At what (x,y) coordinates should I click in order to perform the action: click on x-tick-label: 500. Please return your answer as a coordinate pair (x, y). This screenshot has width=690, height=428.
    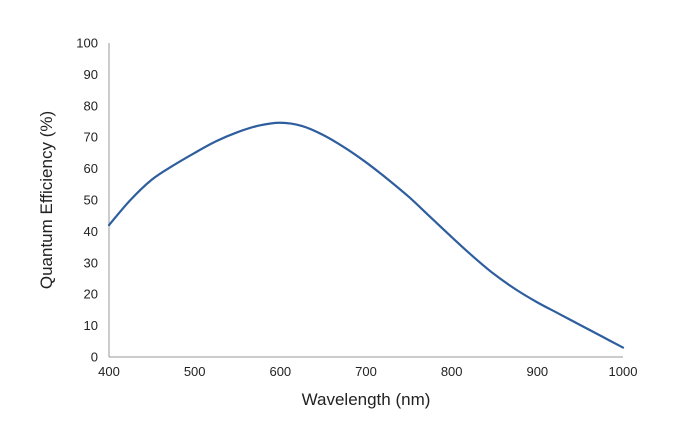
    Looking at the image, I should click on (195, 371).